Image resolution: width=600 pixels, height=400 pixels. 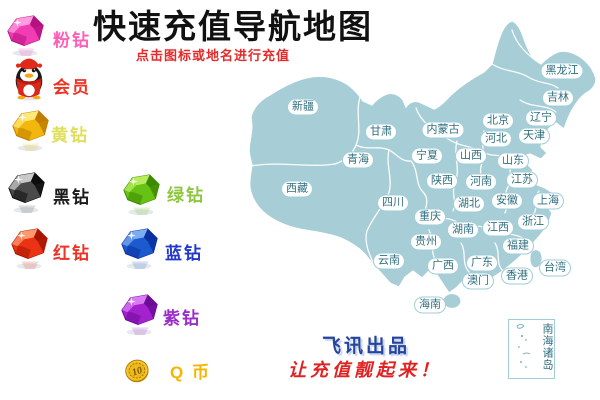 I want to click on black-diamond-label: 黑钻, so click(x=72, y=197).